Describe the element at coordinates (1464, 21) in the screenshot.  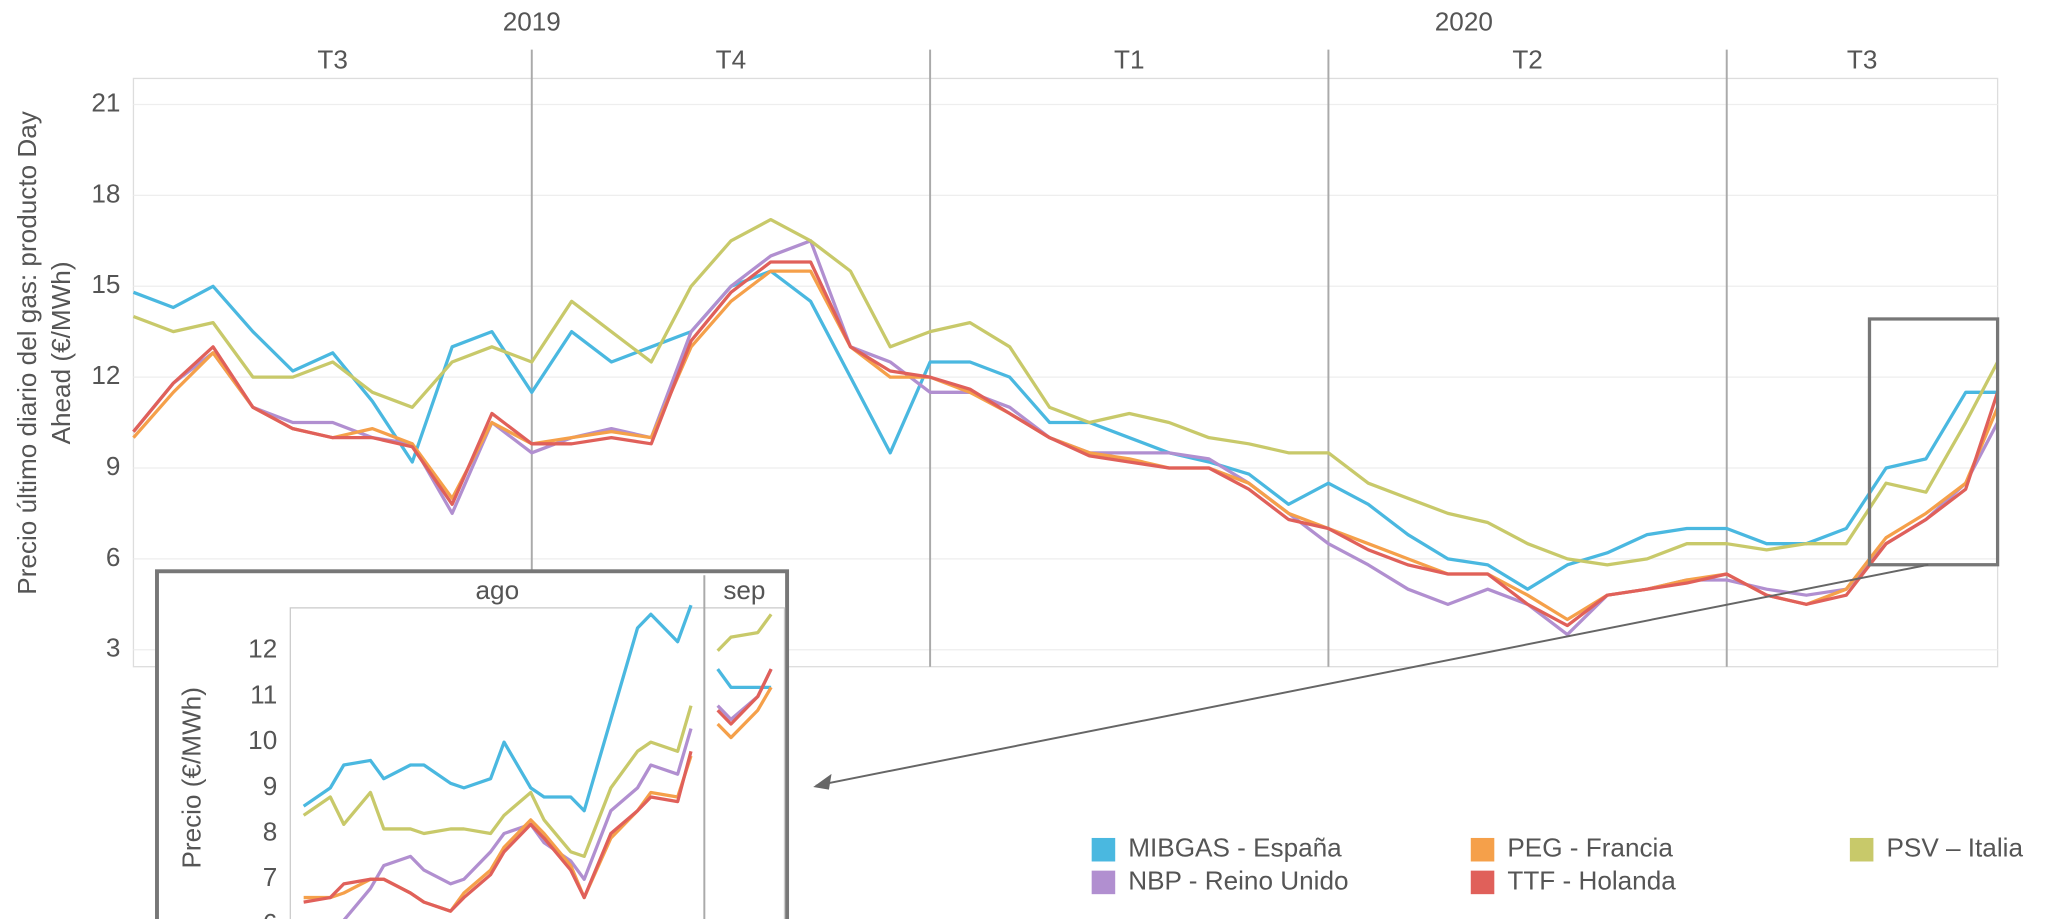
I see `year-label: 2020` at that location.